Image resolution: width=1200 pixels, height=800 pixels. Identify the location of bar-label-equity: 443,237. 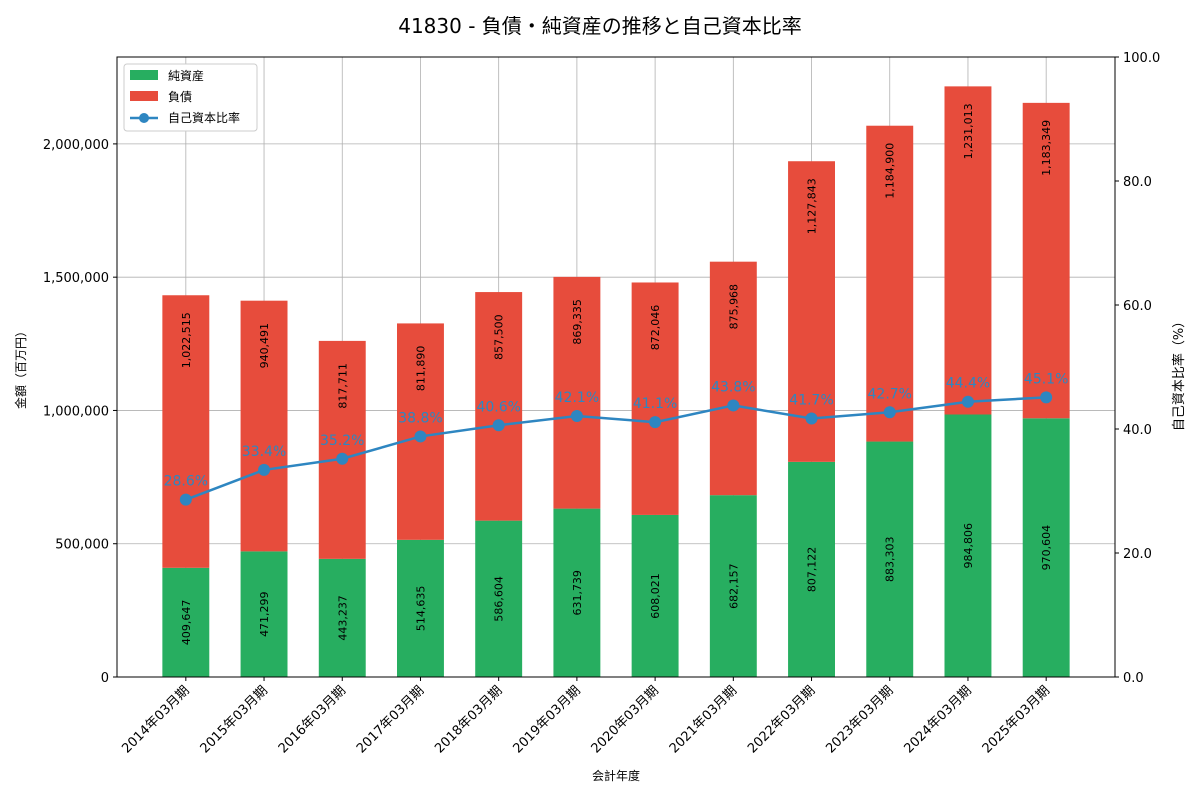
(342, 618).